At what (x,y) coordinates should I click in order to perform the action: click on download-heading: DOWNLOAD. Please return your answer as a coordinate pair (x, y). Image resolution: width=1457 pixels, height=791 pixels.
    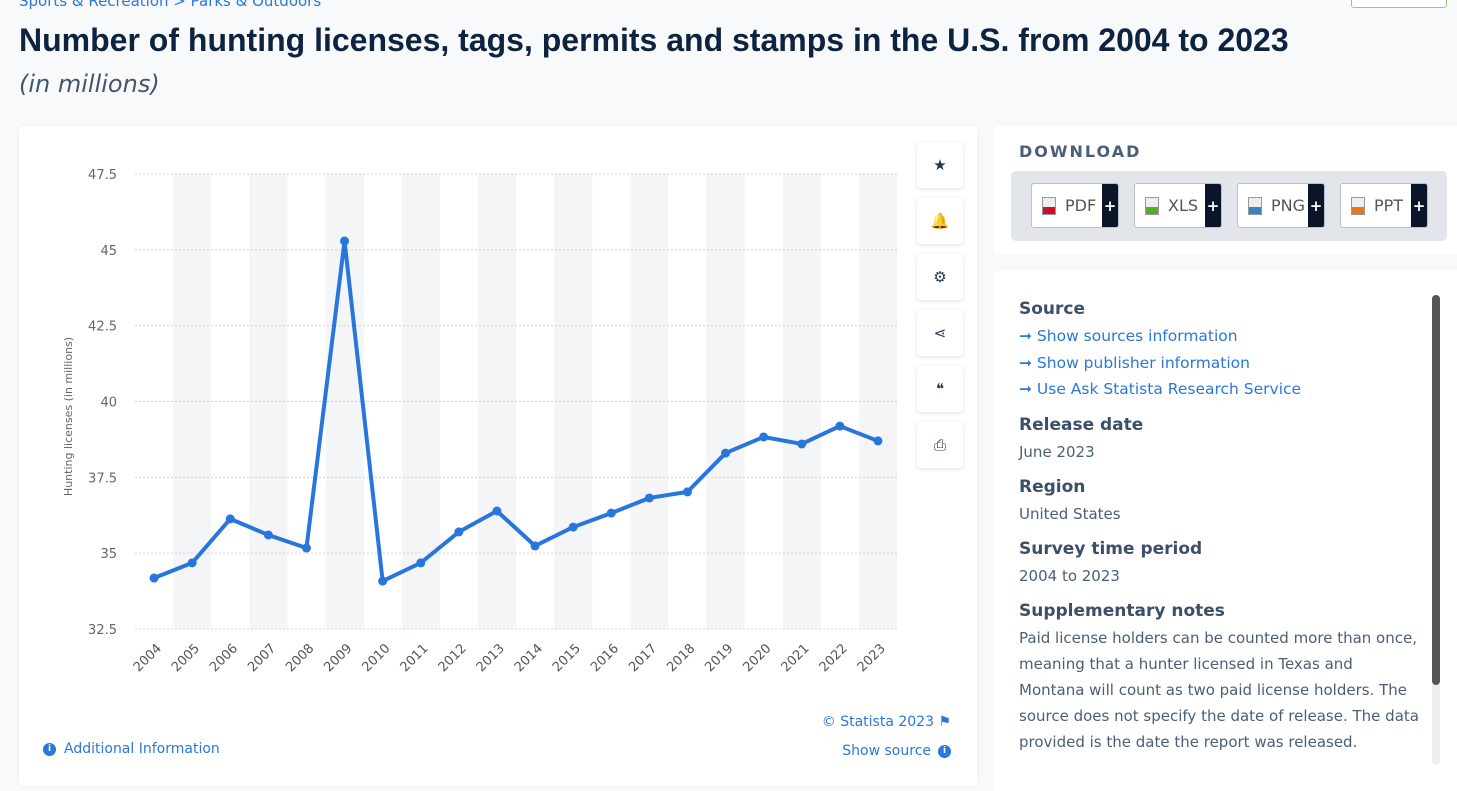
    Looking at the image, I should click on (1080, 151).